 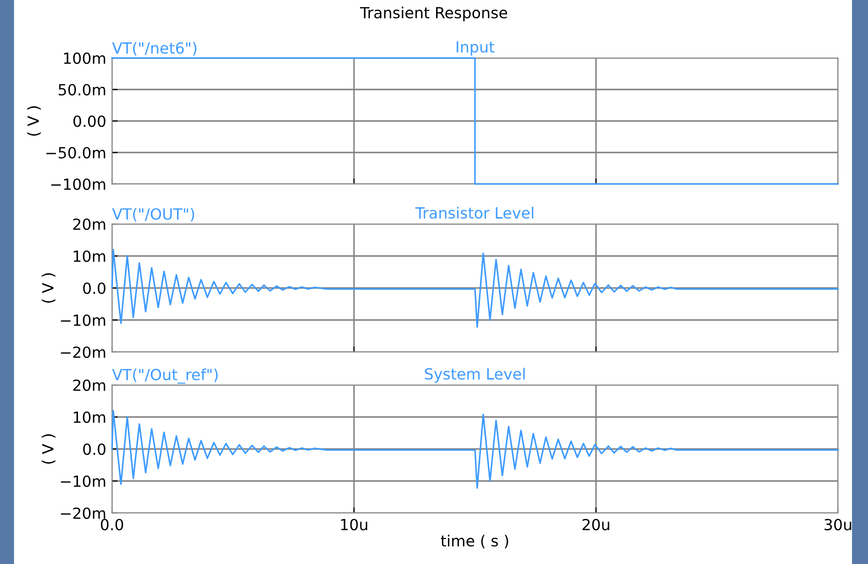 What do you see at coordinates (82, 90) in the screenshot?
I see `y-tick-label: 50.0m` at bounding box center [82, 90].